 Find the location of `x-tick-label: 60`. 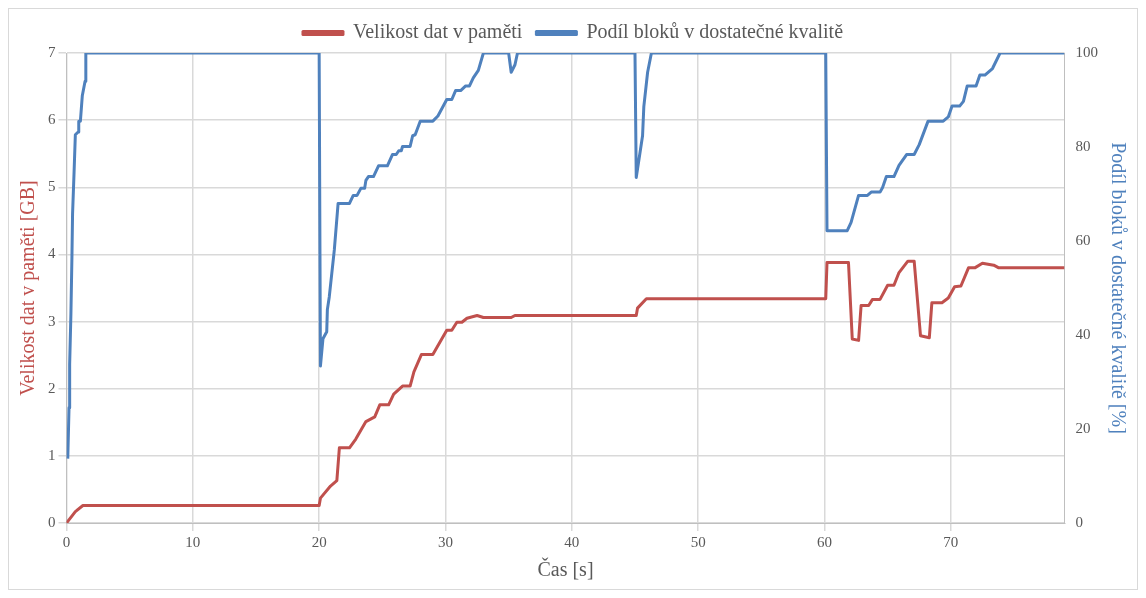

x-tick-label: 60 is located at coordinates (824, 541).